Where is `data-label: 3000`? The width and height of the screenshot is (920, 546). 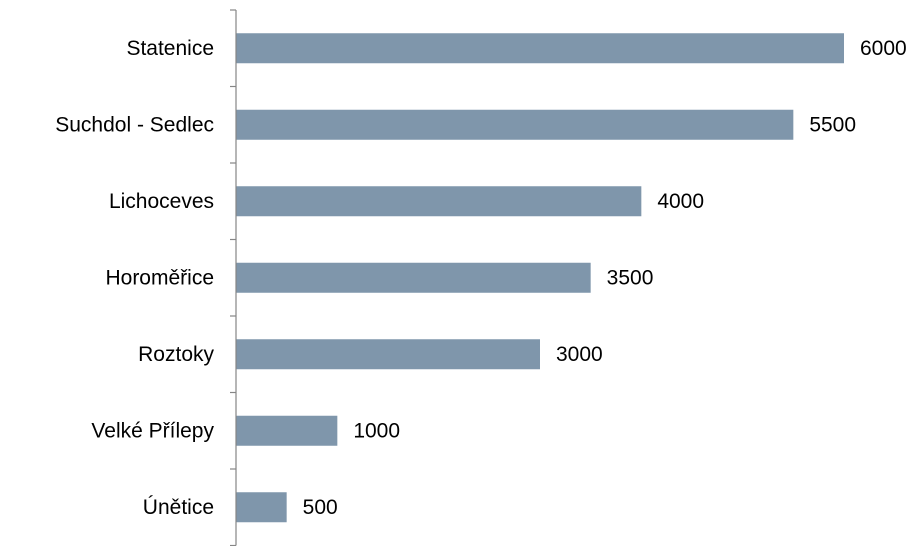 data-label: 3000 is located at coordinates (579, 354).